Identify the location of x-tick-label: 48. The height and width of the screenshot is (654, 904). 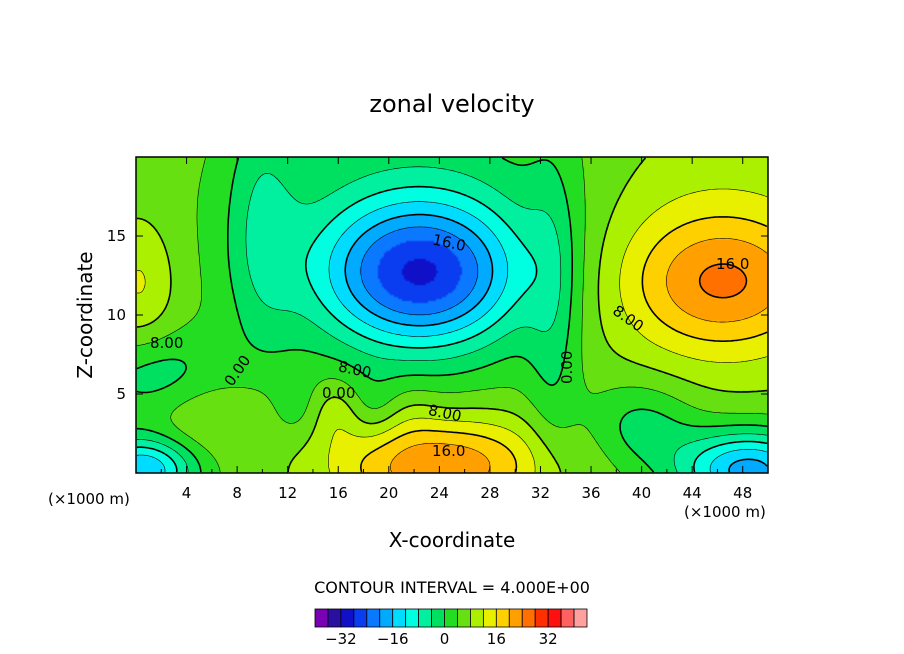
(742, 493).